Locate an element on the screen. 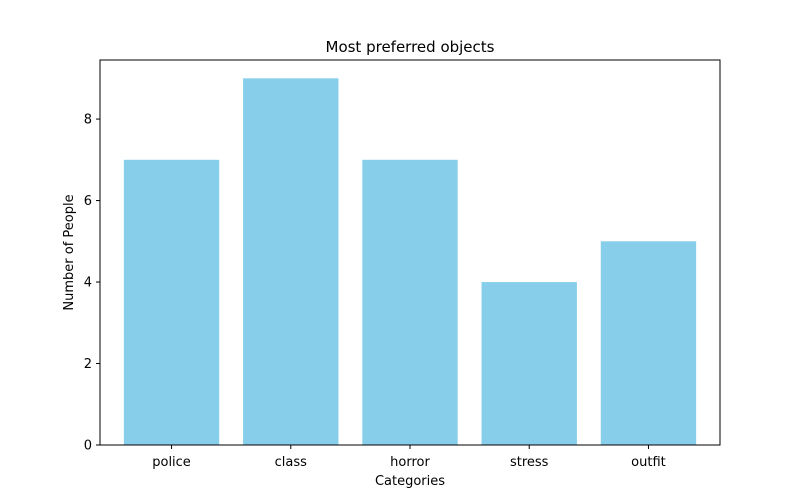  bar-class is located at coordinates (291, 261).